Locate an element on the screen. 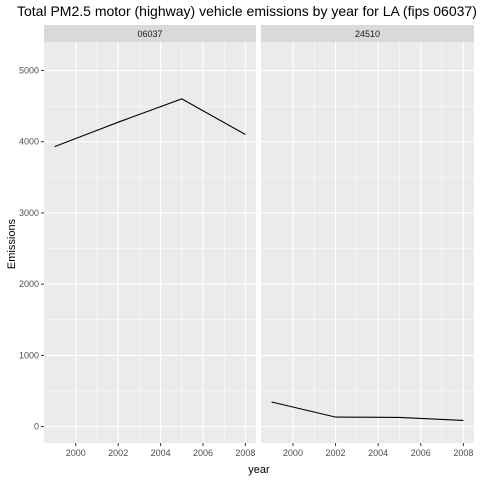 This screenshot has width=480, height=480. y-tick-label: 5000 is located at coordinates (29, 70).